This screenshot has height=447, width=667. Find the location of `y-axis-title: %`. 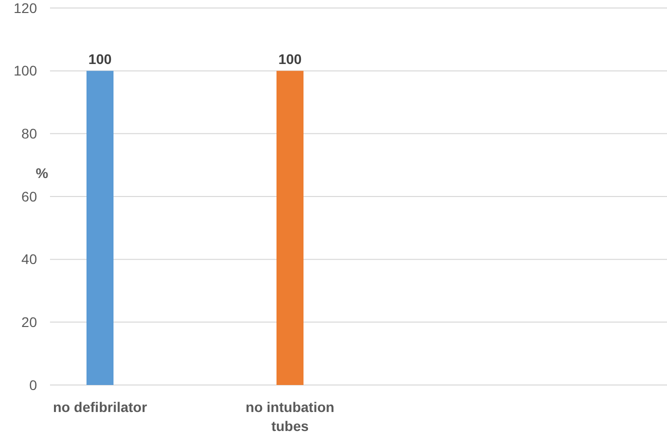

y-axis-title: % is located at coordinates (42, 173).